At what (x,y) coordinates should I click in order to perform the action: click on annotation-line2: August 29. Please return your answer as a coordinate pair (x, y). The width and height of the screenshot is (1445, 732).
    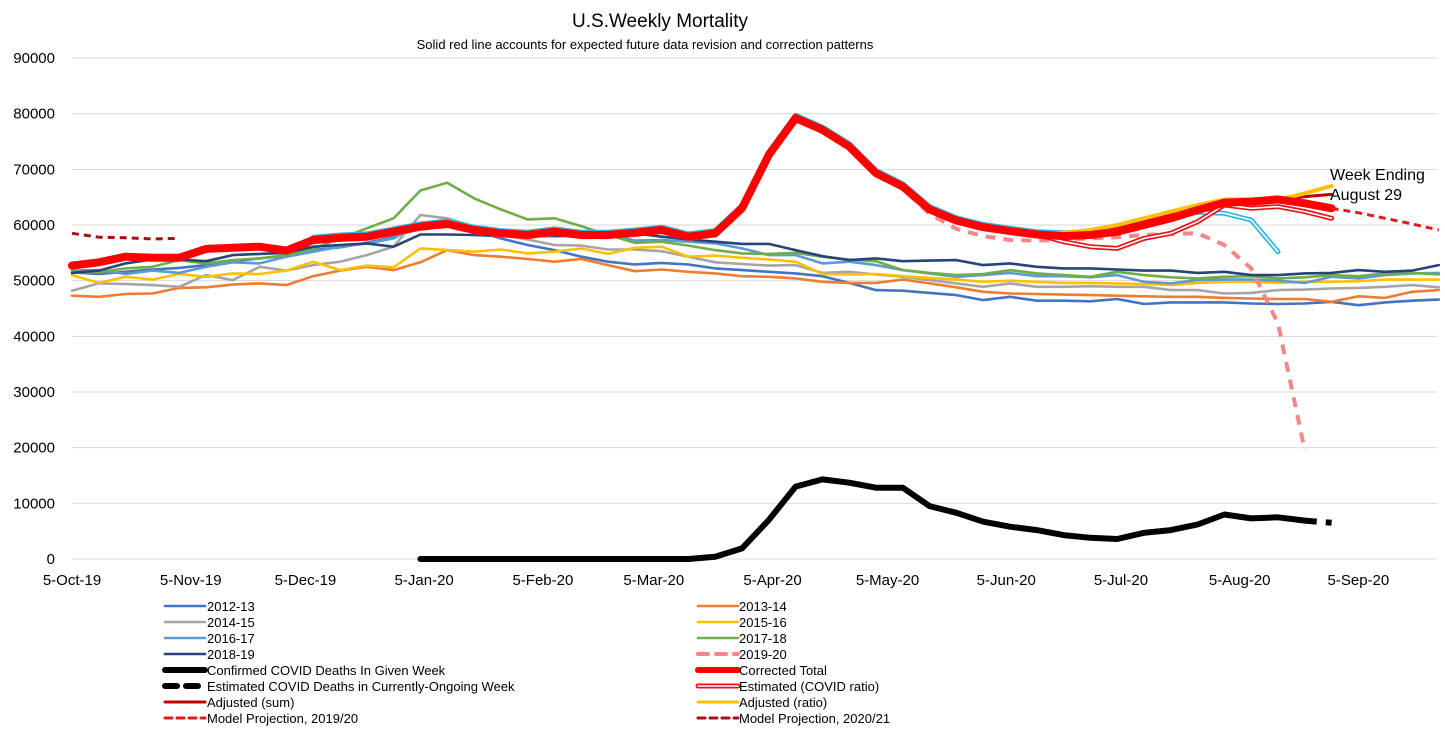
    Looking at the image, I should click on (1366, 195).